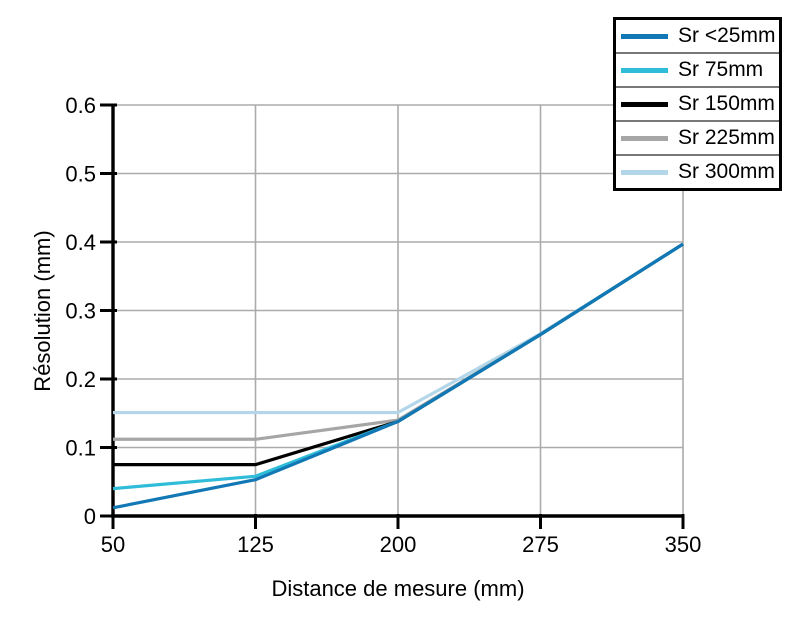 The height and width of the screenshot is (620, 800). What do you see at coordinates (90, 516) in the screenshot?
I see `y-tick-label-0: 0` at bounding box center [90, 516].